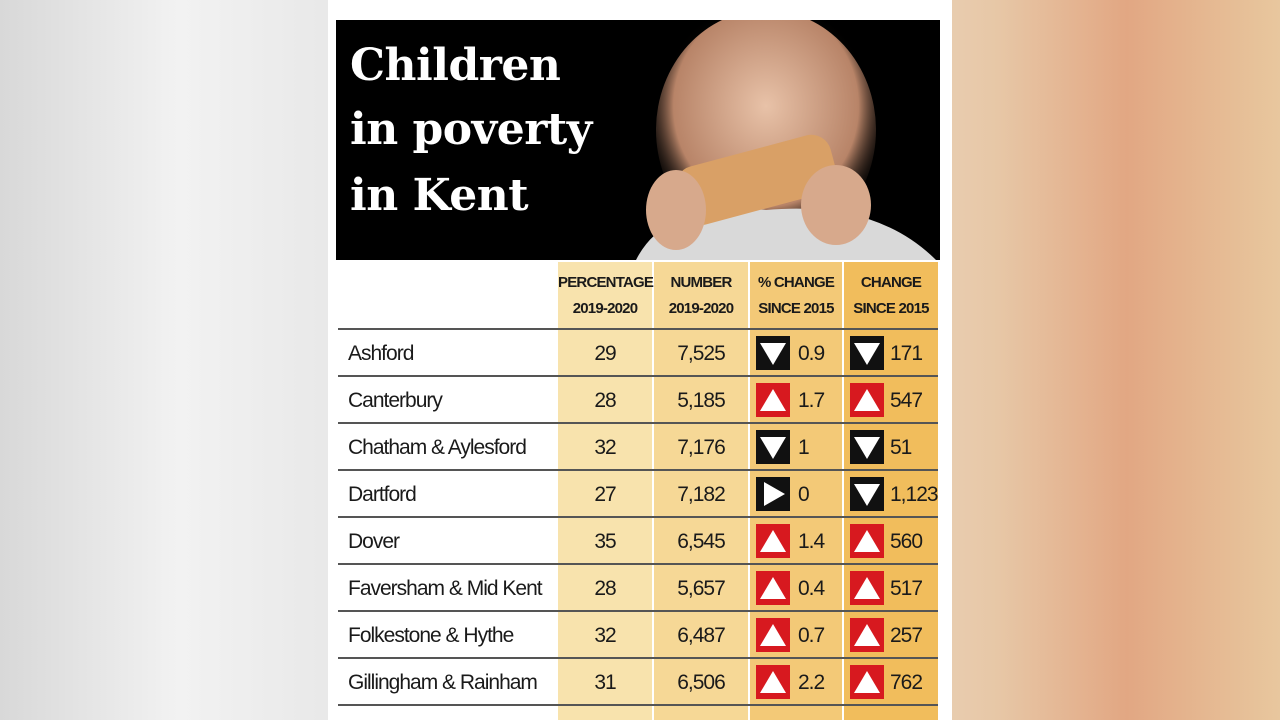 The width and height of the screenshot is (1280, 720). Describe the element at coordinates (811, 541) in the screenshot. I see `percent-change: 1.4` at that location.